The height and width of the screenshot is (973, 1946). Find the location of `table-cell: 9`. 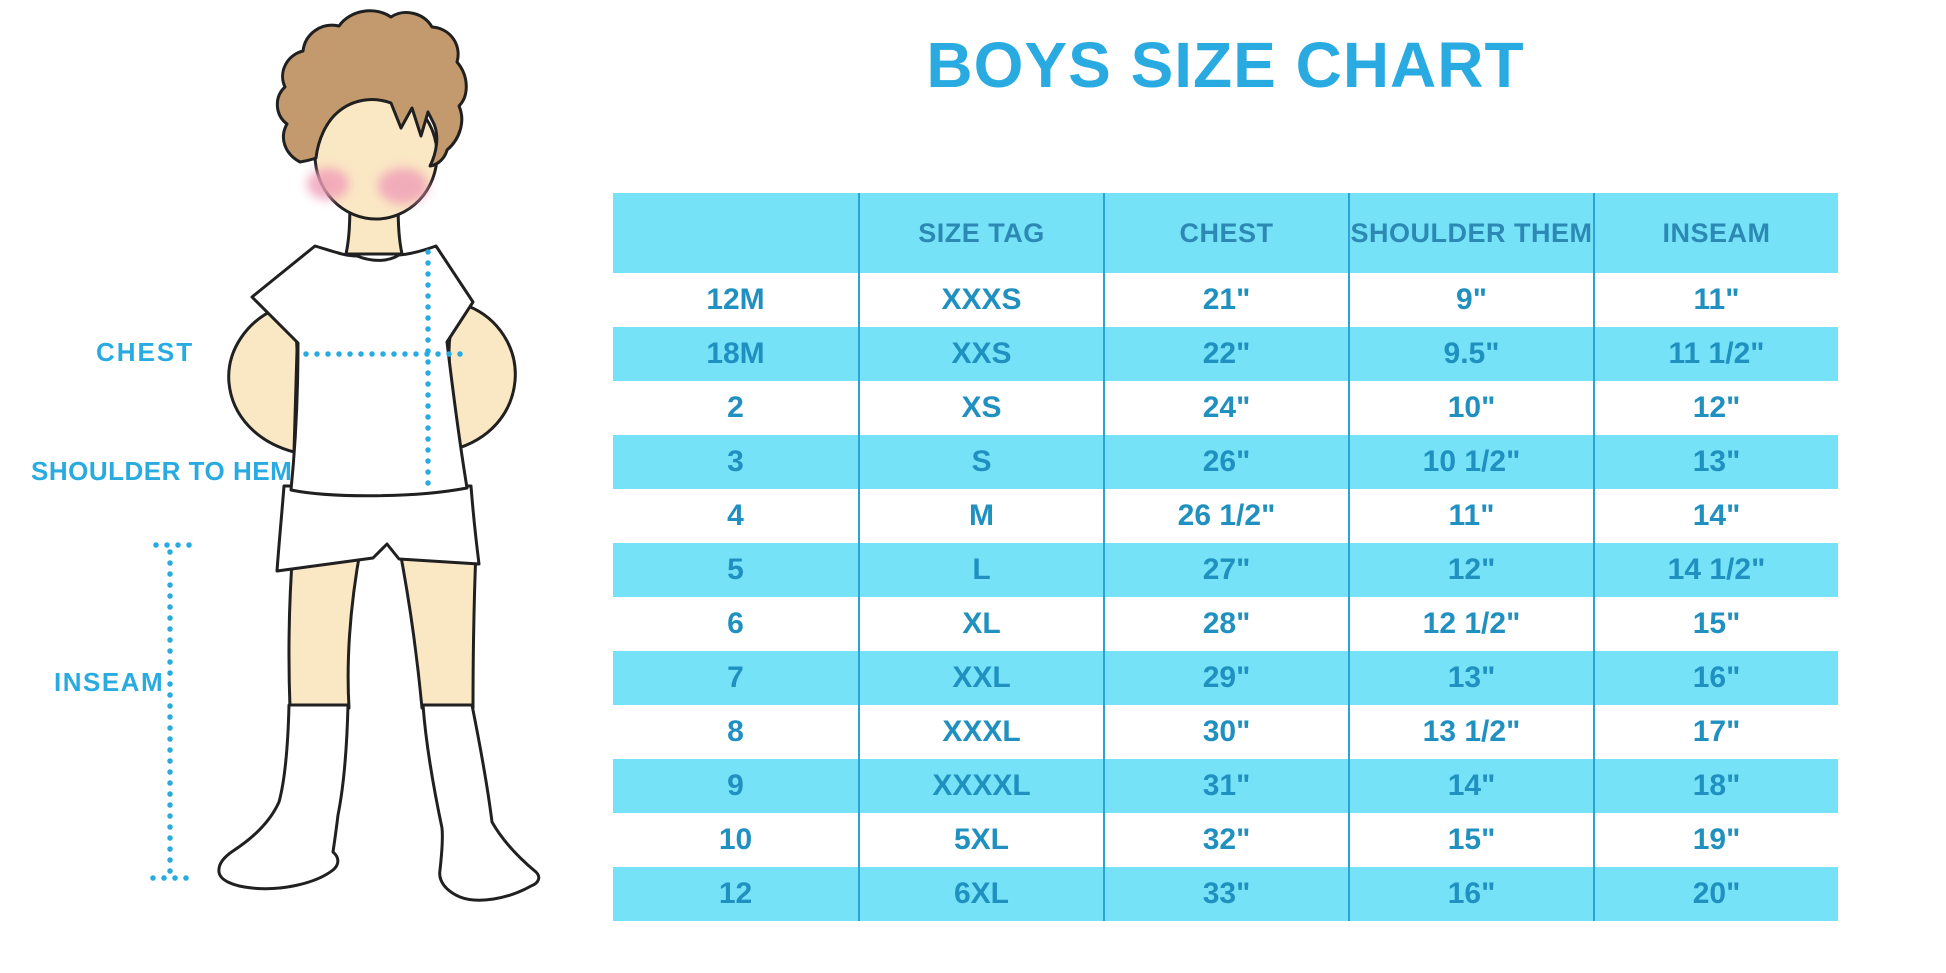

table-cell: 9 is located at coordinates (735, 785).